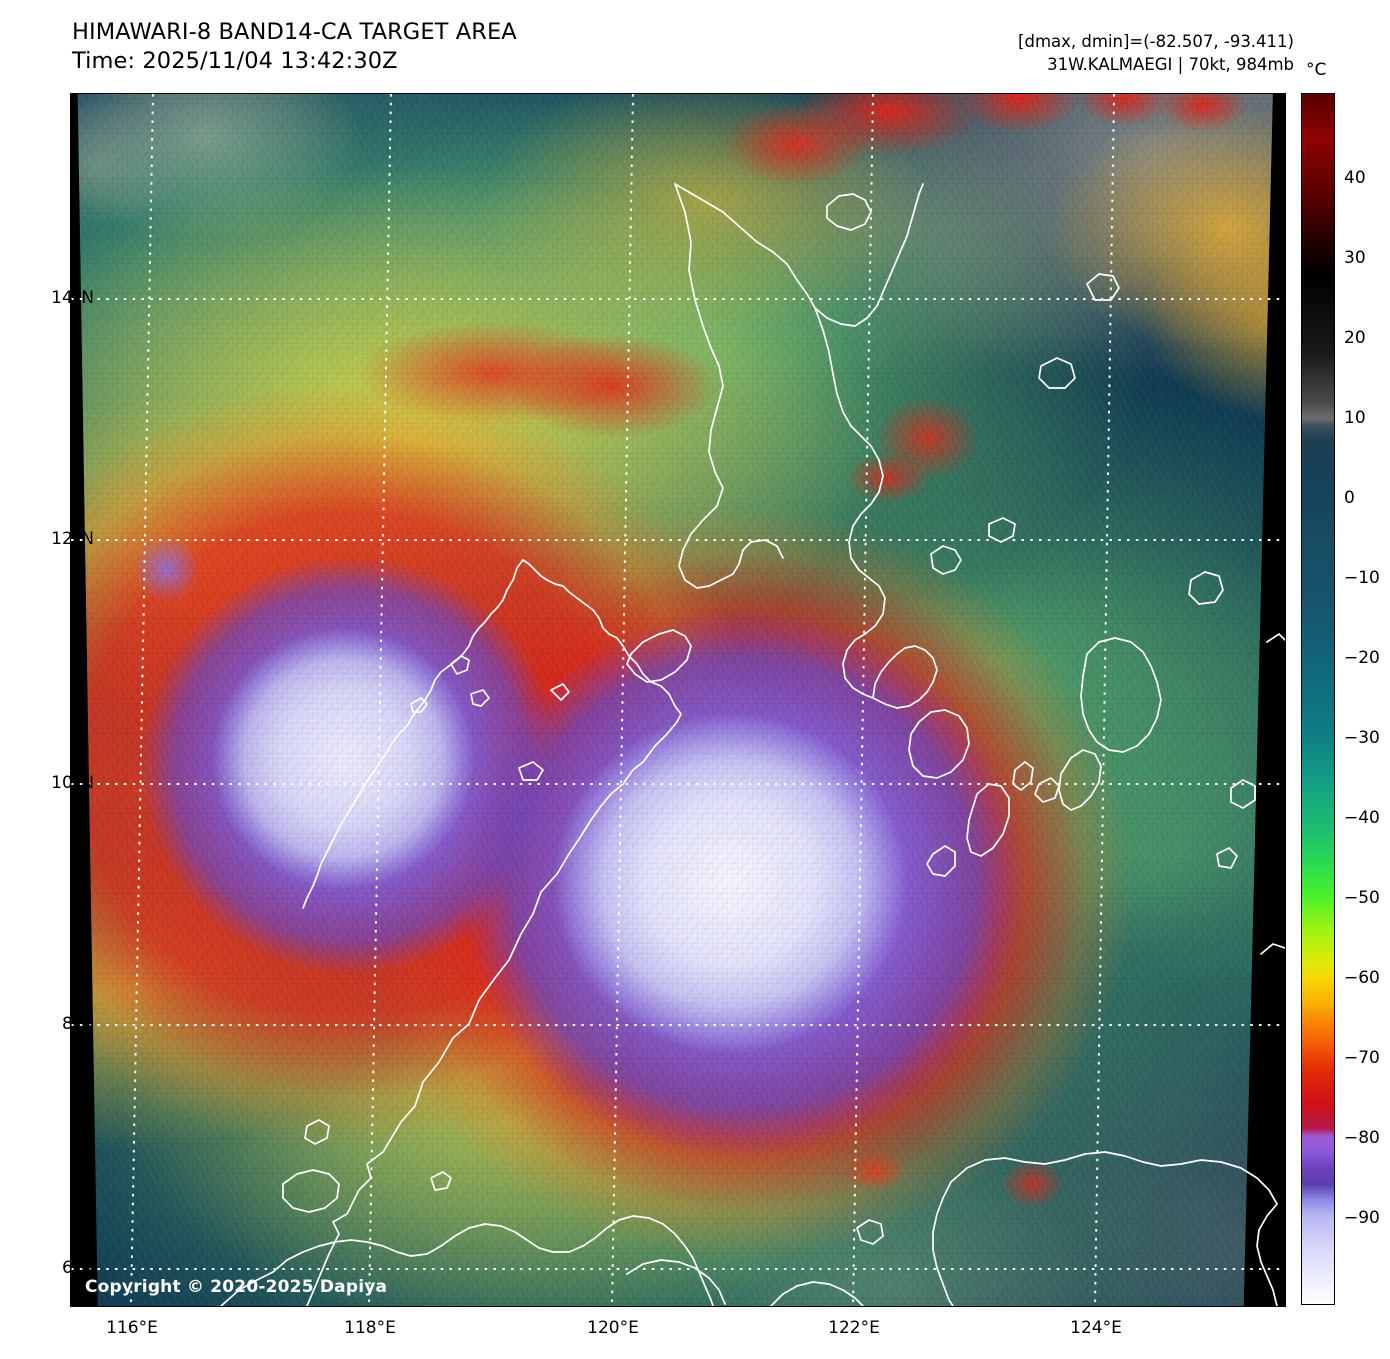 This screenshot has height=1359, width=1390. Describe the element at coordinates (1362, 578) in the screenshot. I see `colorbar-tick-m10: −10` at that location.